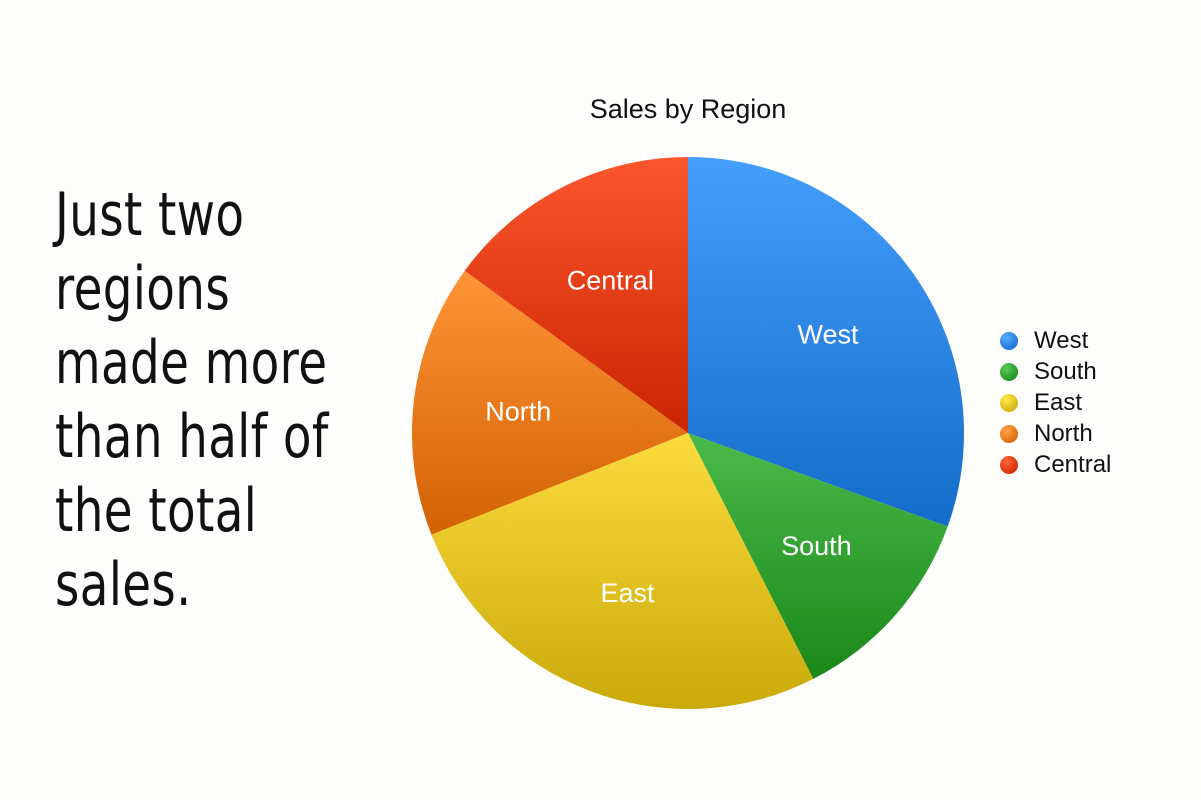  Describe the element at coordinates (610, 281) in the screenshot. I see `pie-slice-label: Central` at that location.